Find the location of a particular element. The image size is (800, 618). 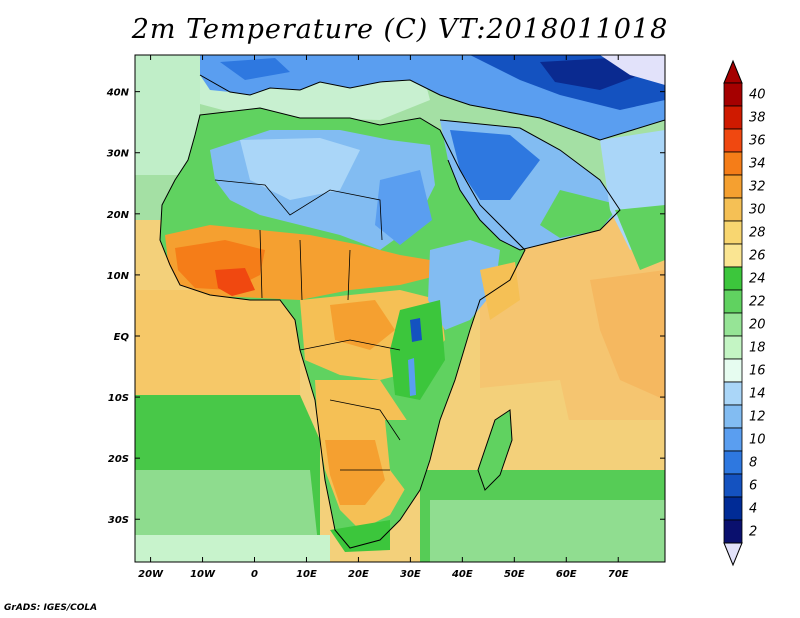

colorbar-over-triangle is located at coordinates (733, 71).